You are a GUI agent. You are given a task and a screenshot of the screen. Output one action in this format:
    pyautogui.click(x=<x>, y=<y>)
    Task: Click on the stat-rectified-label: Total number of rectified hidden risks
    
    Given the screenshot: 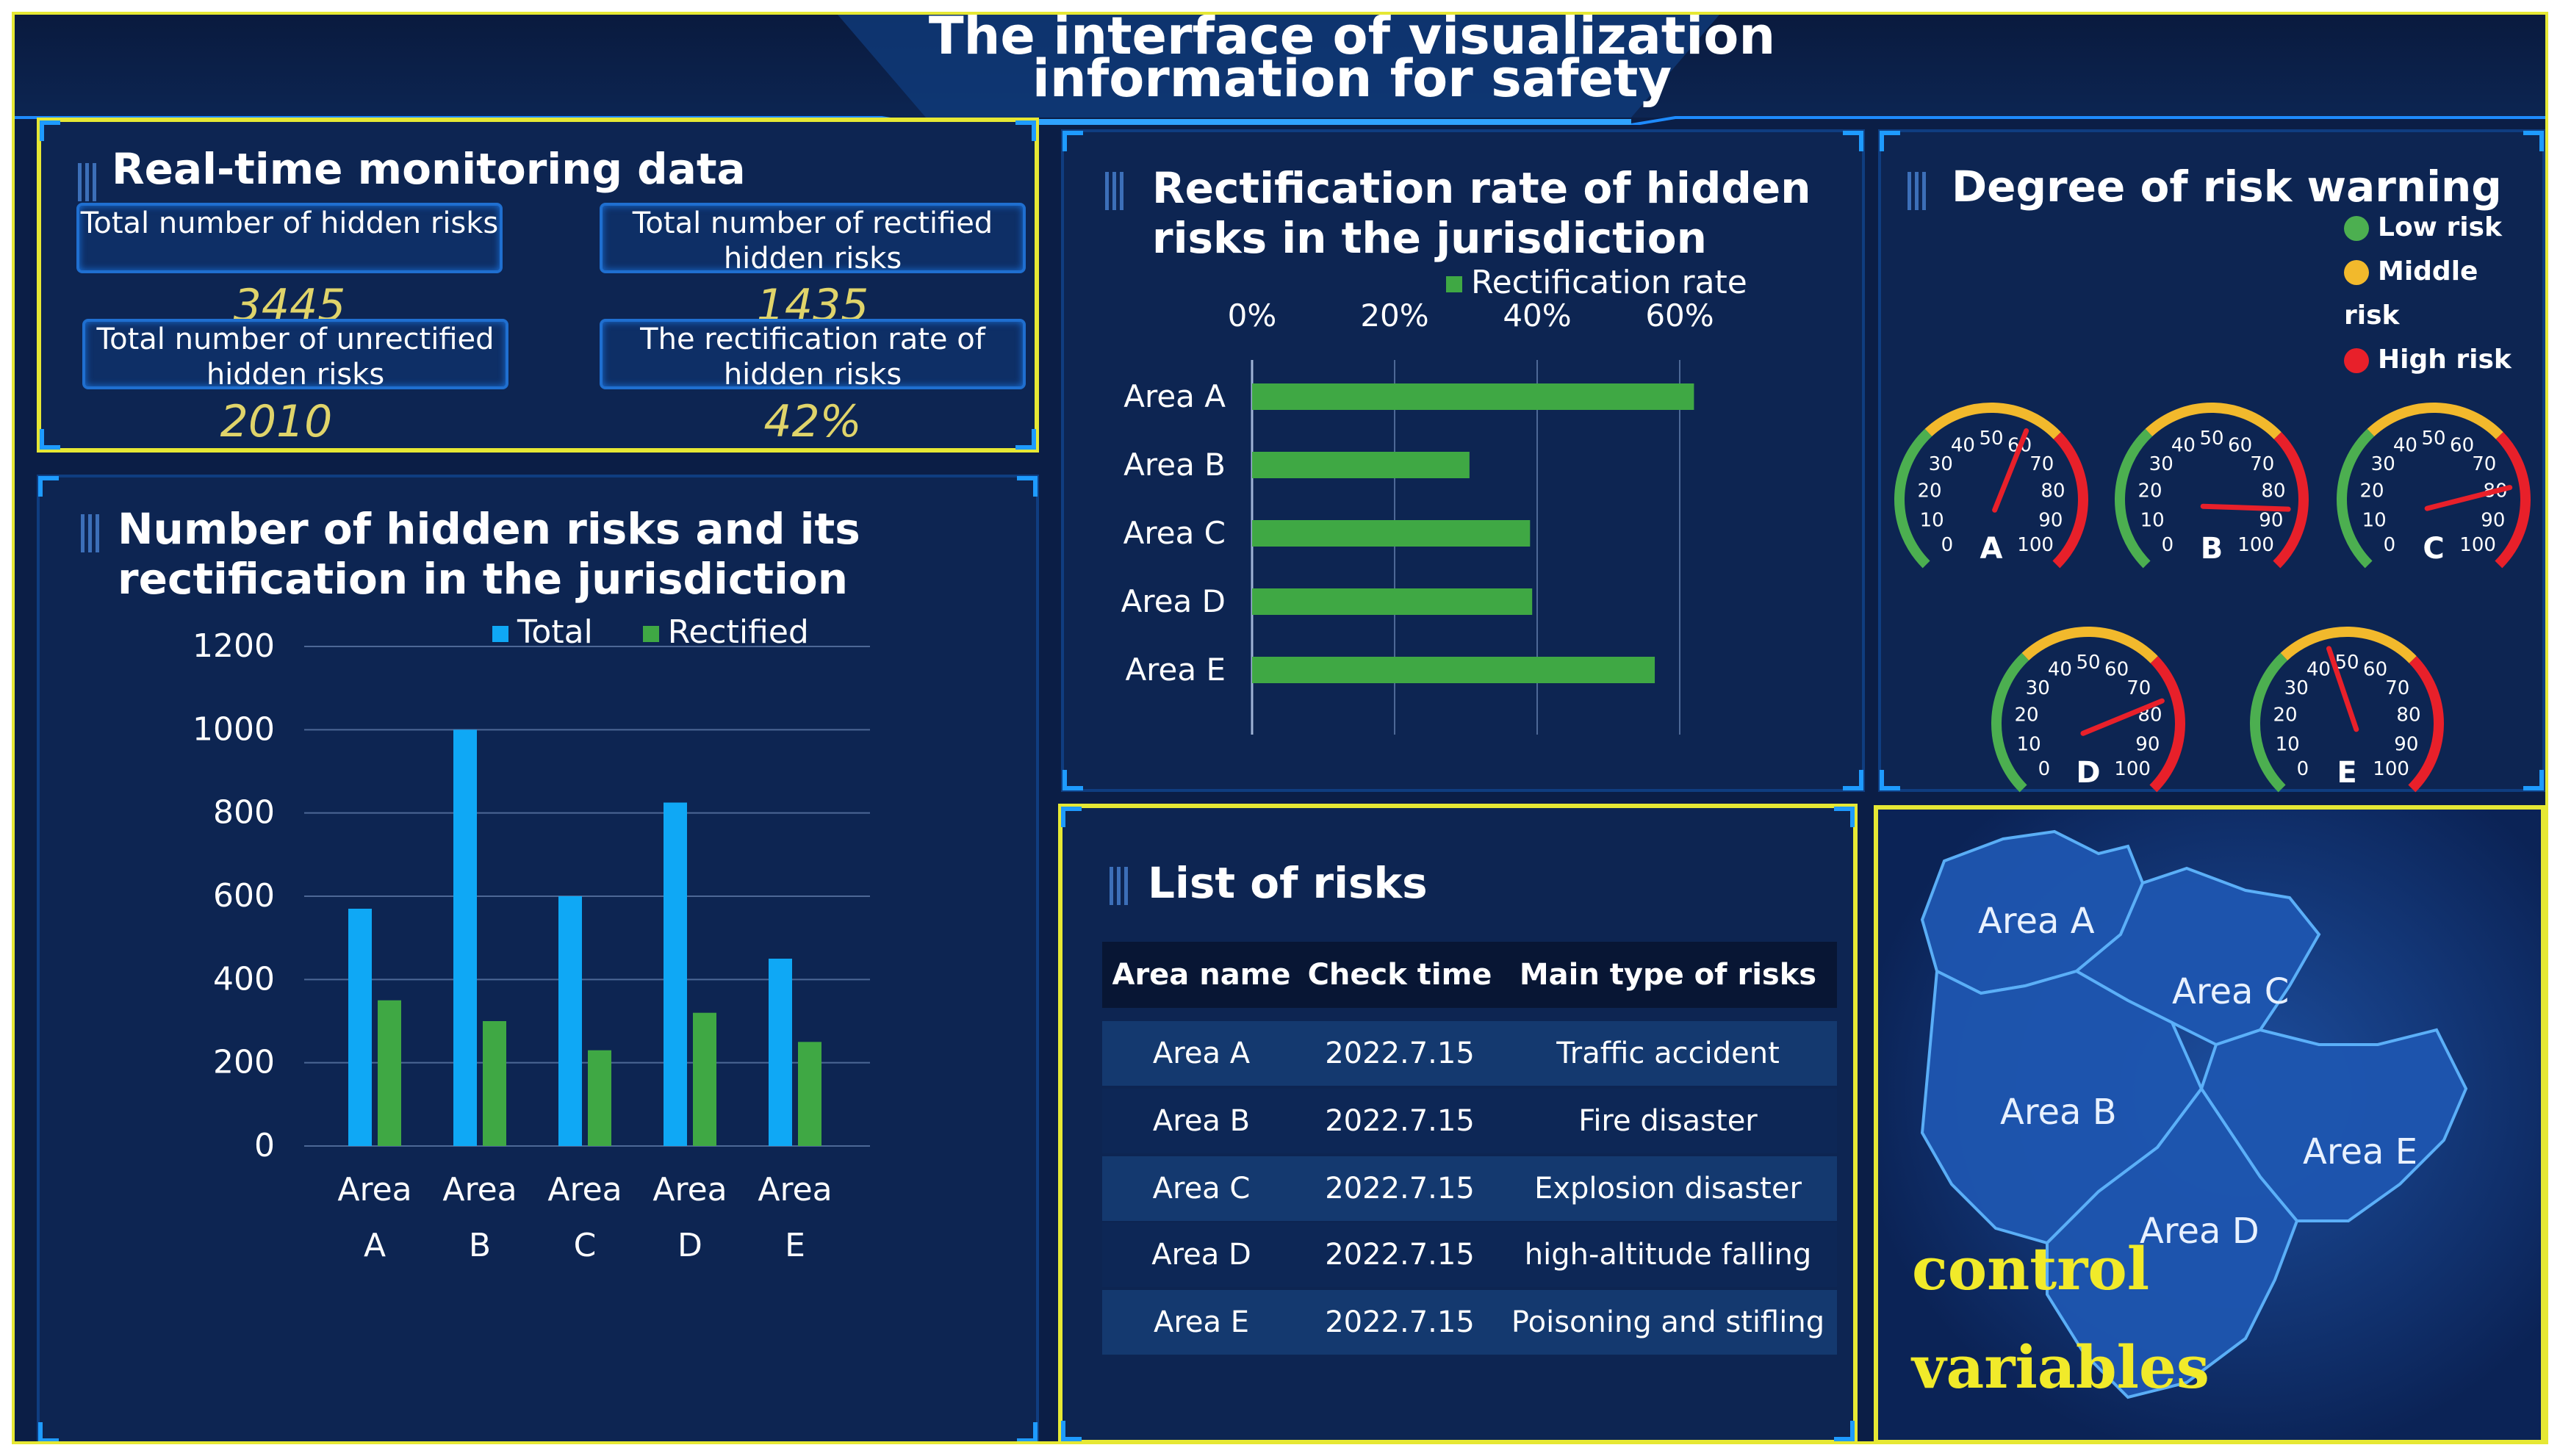 What is the action you would take?
    pyautogui.click(x=813, y=239)
    